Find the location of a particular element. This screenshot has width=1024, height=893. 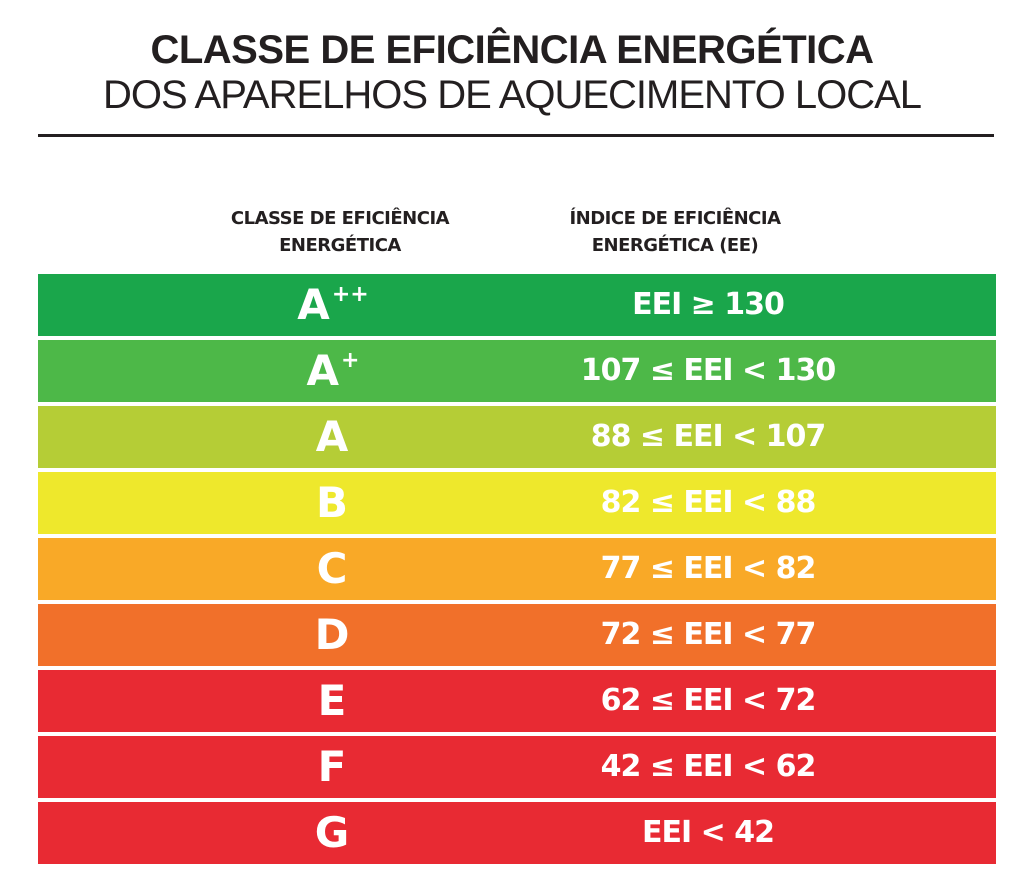

efficiency-row: G EEI < 42 is located at coordinates (517, 833).